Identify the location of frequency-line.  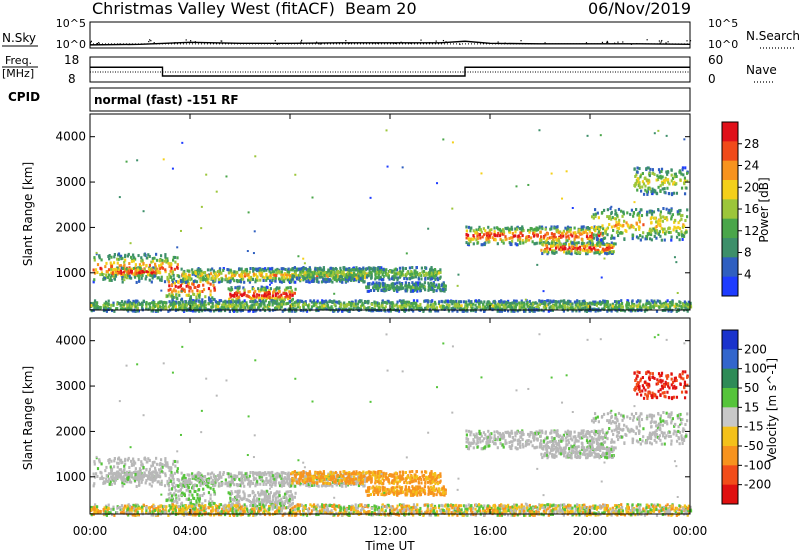
(390, 71).